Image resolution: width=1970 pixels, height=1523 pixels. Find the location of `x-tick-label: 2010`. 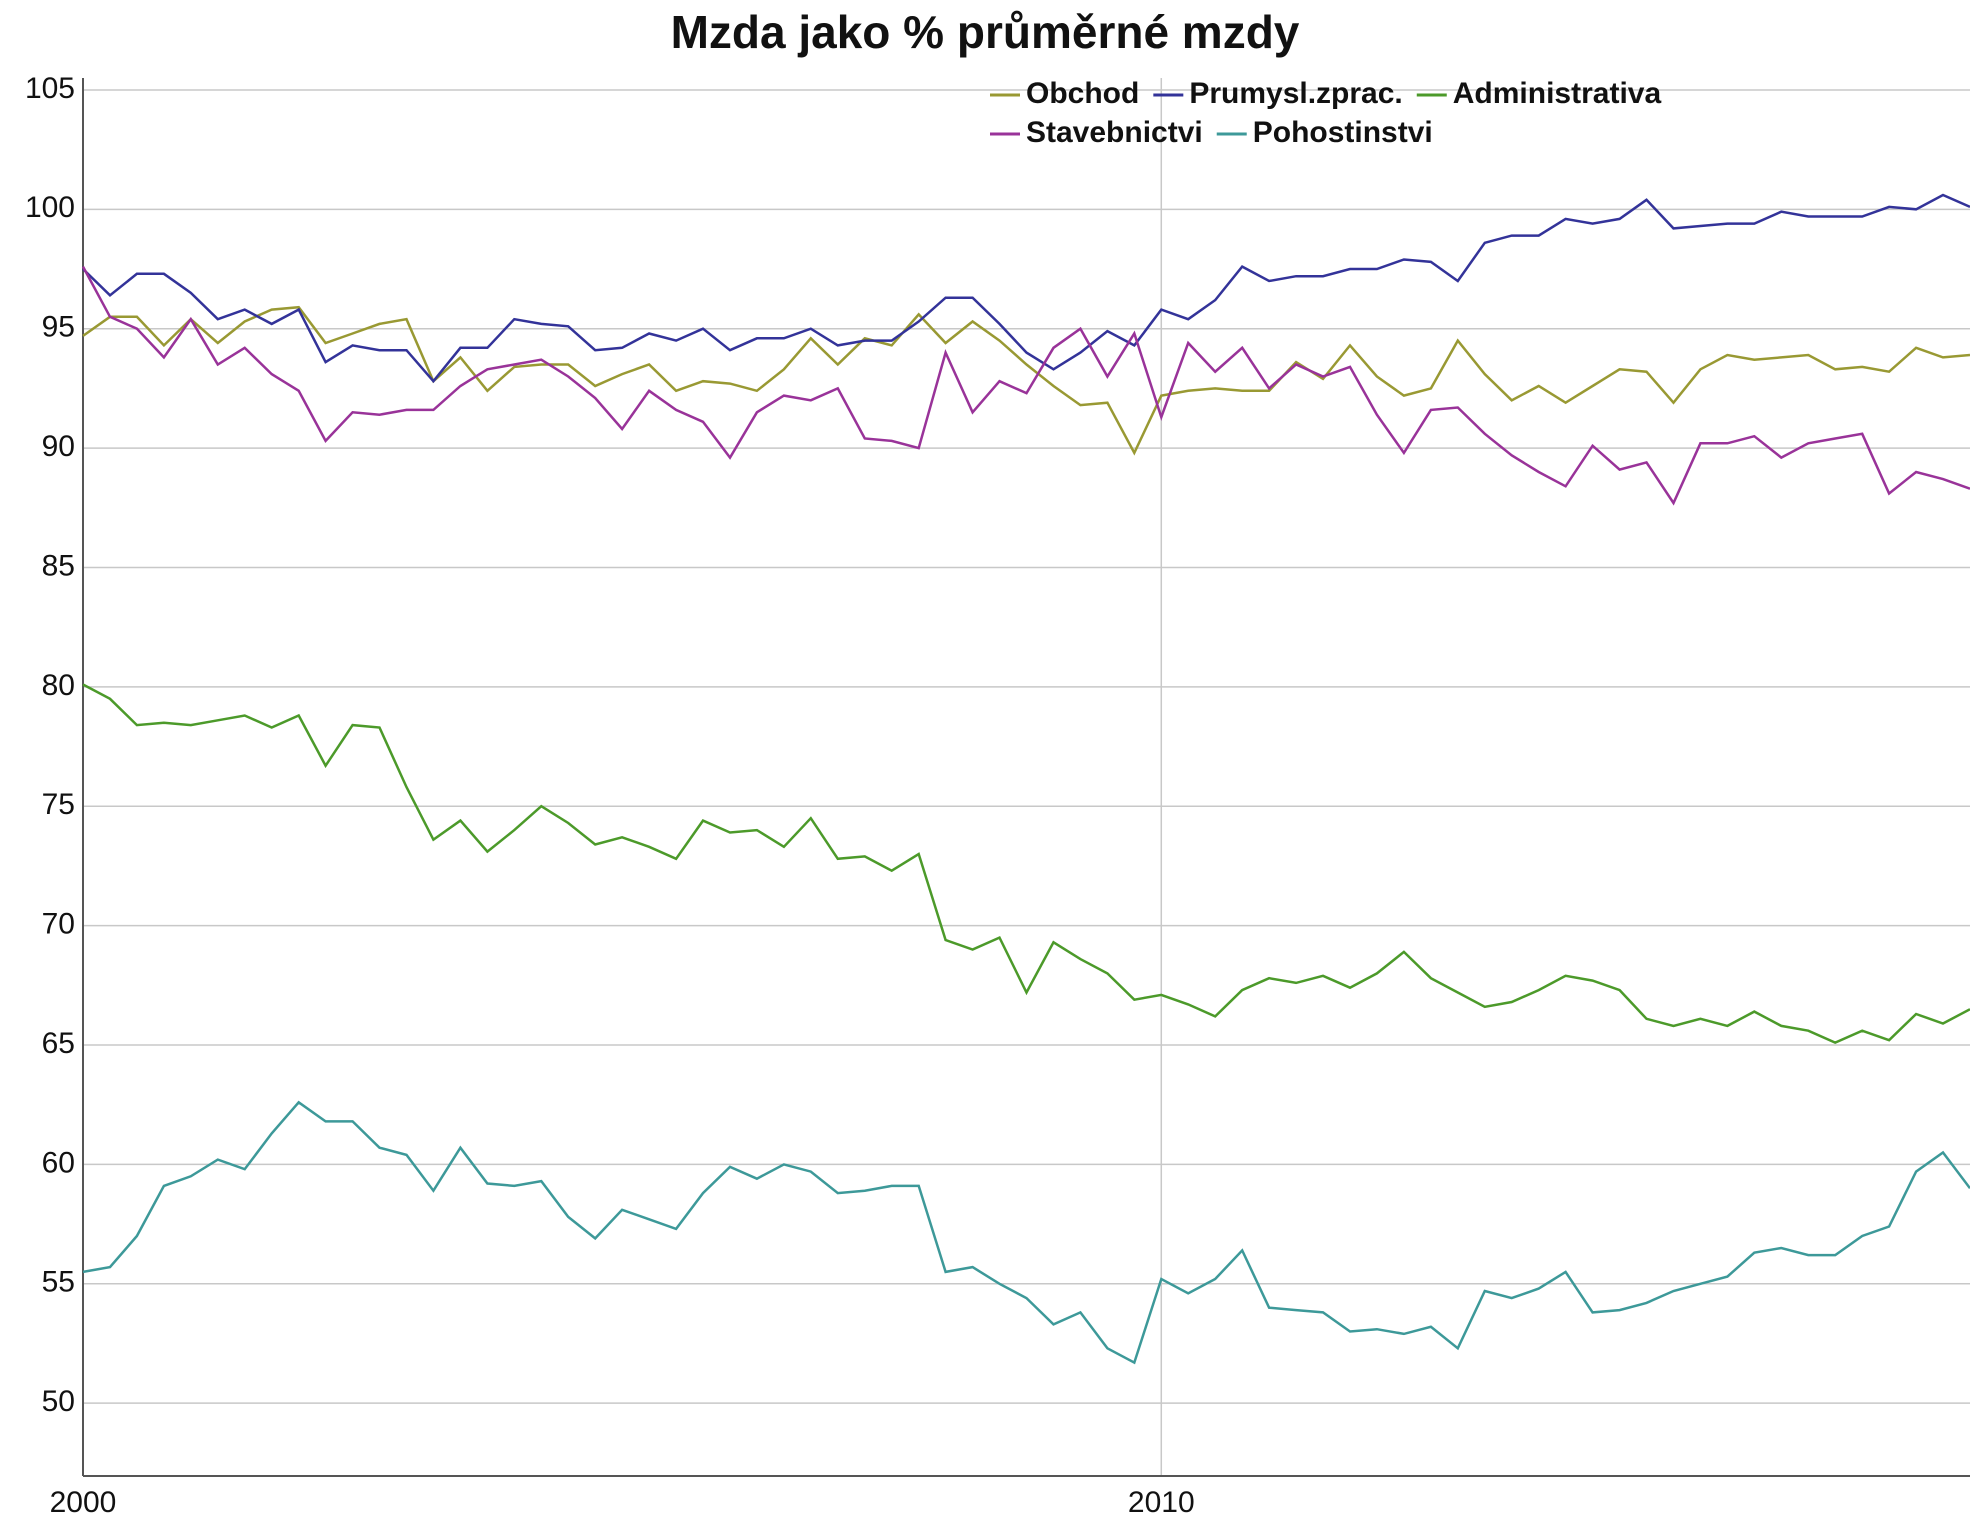

x-tick-label: 2010 is located at coordinates (1161, 1502).